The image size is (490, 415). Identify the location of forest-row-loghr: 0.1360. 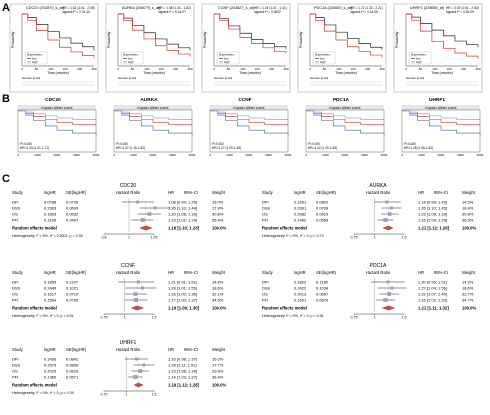
(50, 376).